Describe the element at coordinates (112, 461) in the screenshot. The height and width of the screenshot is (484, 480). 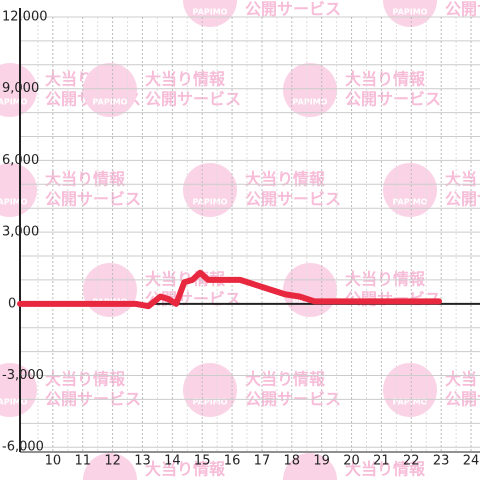
I see `x-tick-label: 12` at that location.